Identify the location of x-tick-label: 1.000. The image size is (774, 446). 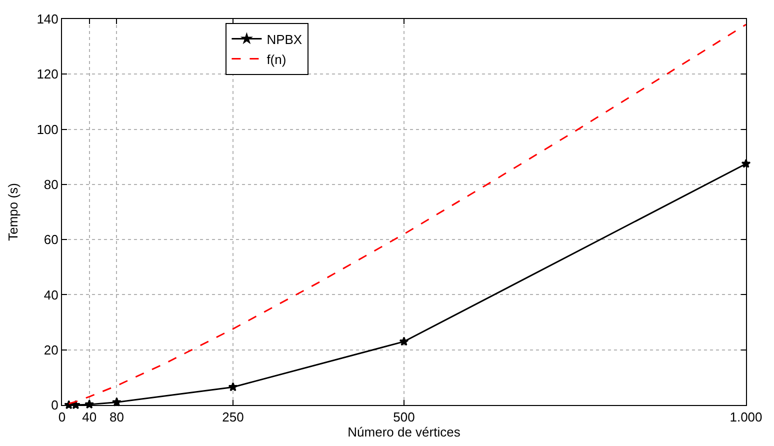
(746, 417).